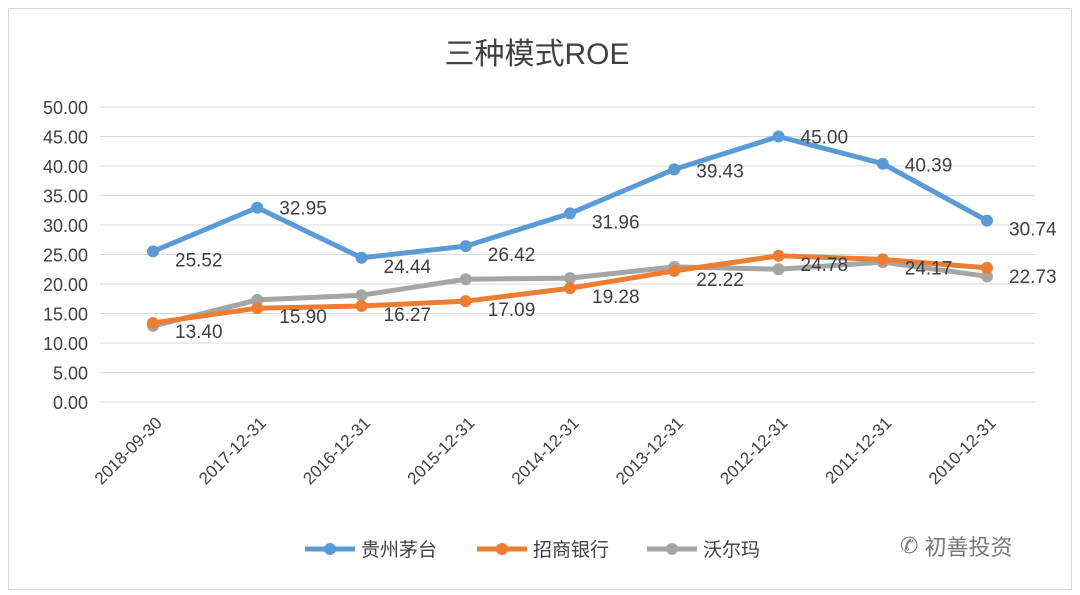 The height and width of the screenshot is (595, 1080). Describe the element at coordinates (303, 317) in the screenshot. I see `data-label: 15.90` at that location.